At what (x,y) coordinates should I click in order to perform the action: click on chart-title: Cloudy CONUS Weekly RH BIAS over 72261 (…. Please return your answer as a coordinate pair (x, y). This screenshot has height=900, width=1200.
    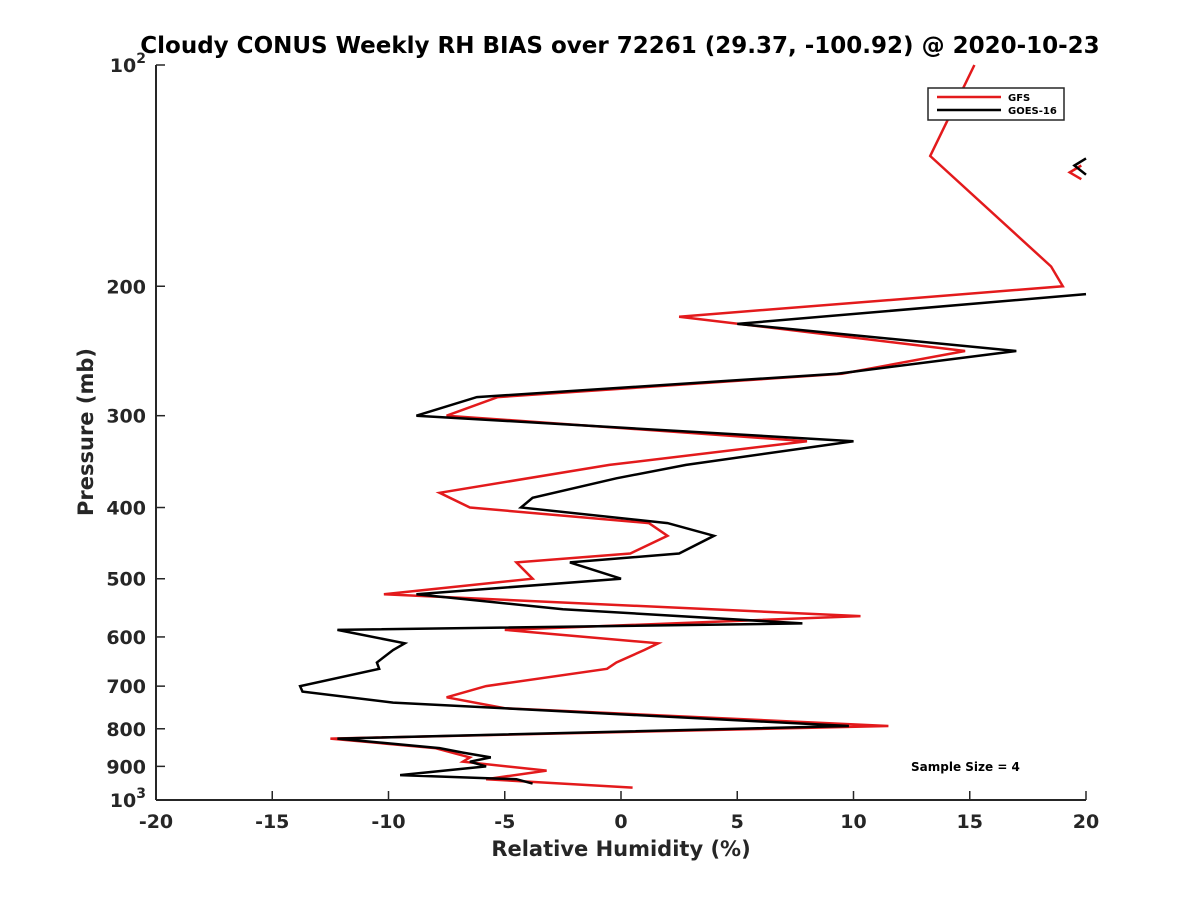
    Looking at the image, I should click on (619, 46).